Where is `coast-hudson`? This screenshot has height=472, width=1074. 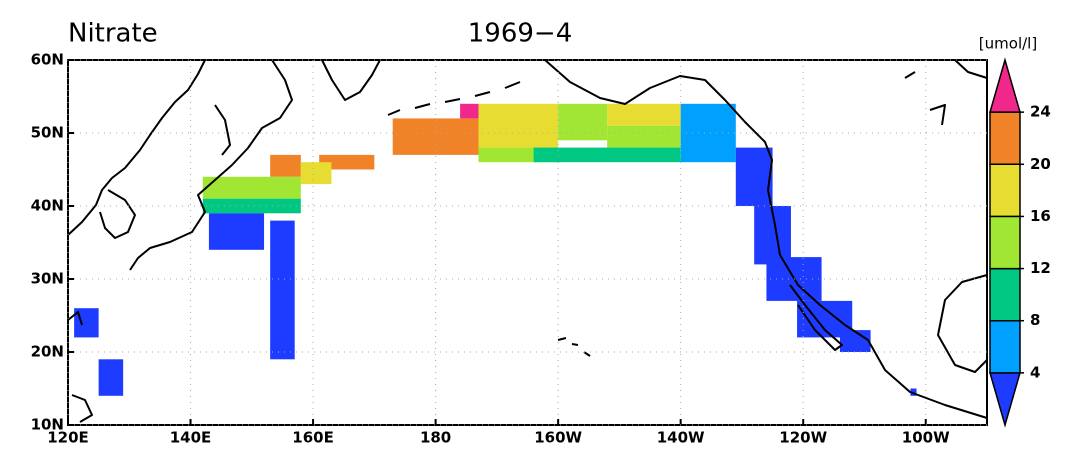 coast-hudson is located at coordinates (946, 92).